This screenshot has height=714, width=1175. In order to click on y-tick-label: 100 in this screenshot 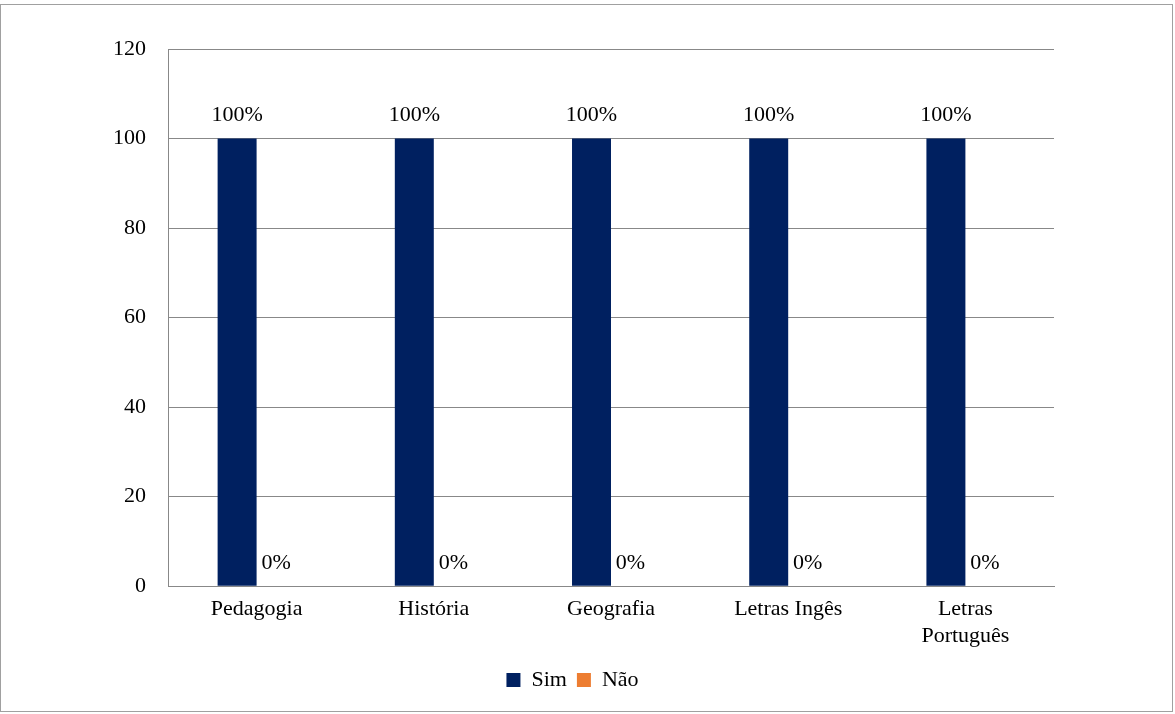, I will do `click(129, 137)`.